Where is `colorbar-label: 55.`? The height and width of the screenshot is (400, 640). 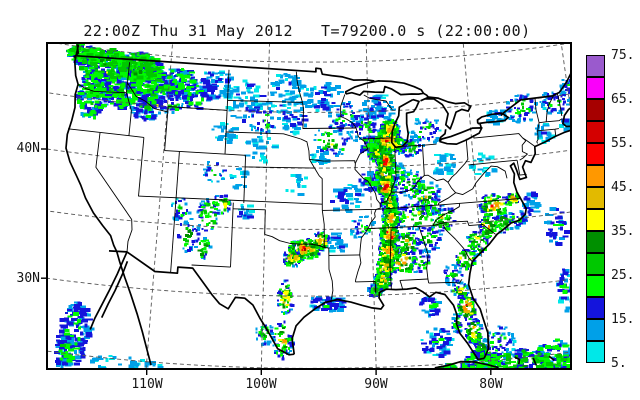
colorbar-label: 55. is located at coordinates (623, 143).